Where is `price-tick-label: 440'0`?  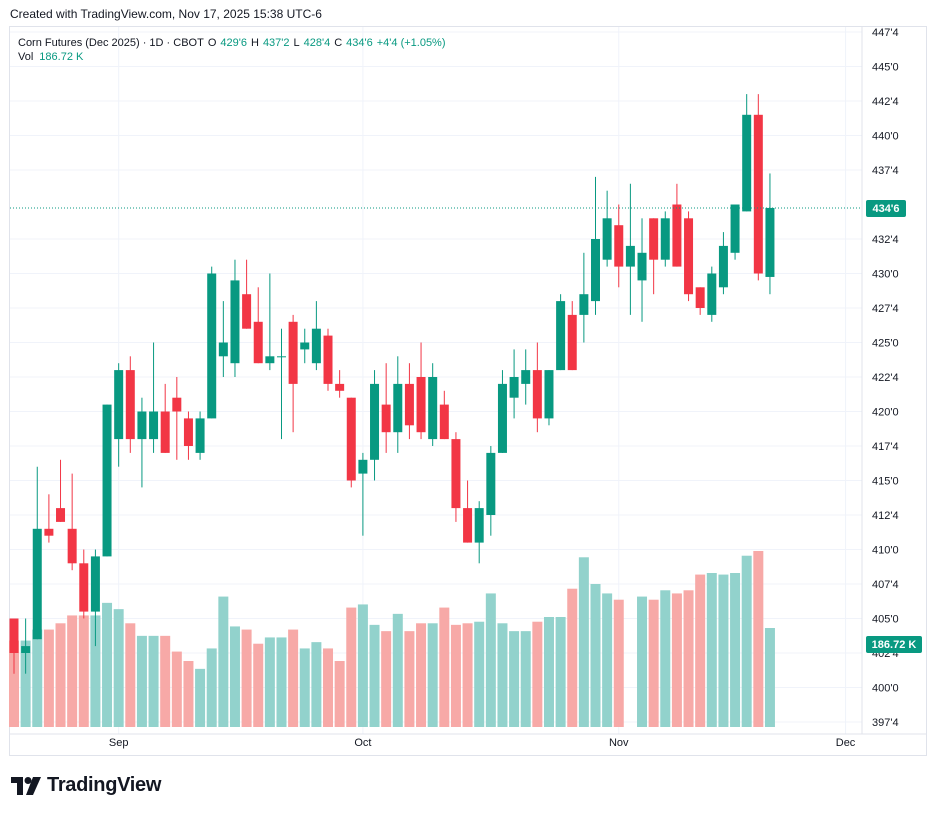
price-tick-label: 440'0 is located at coordinates (885, 137).